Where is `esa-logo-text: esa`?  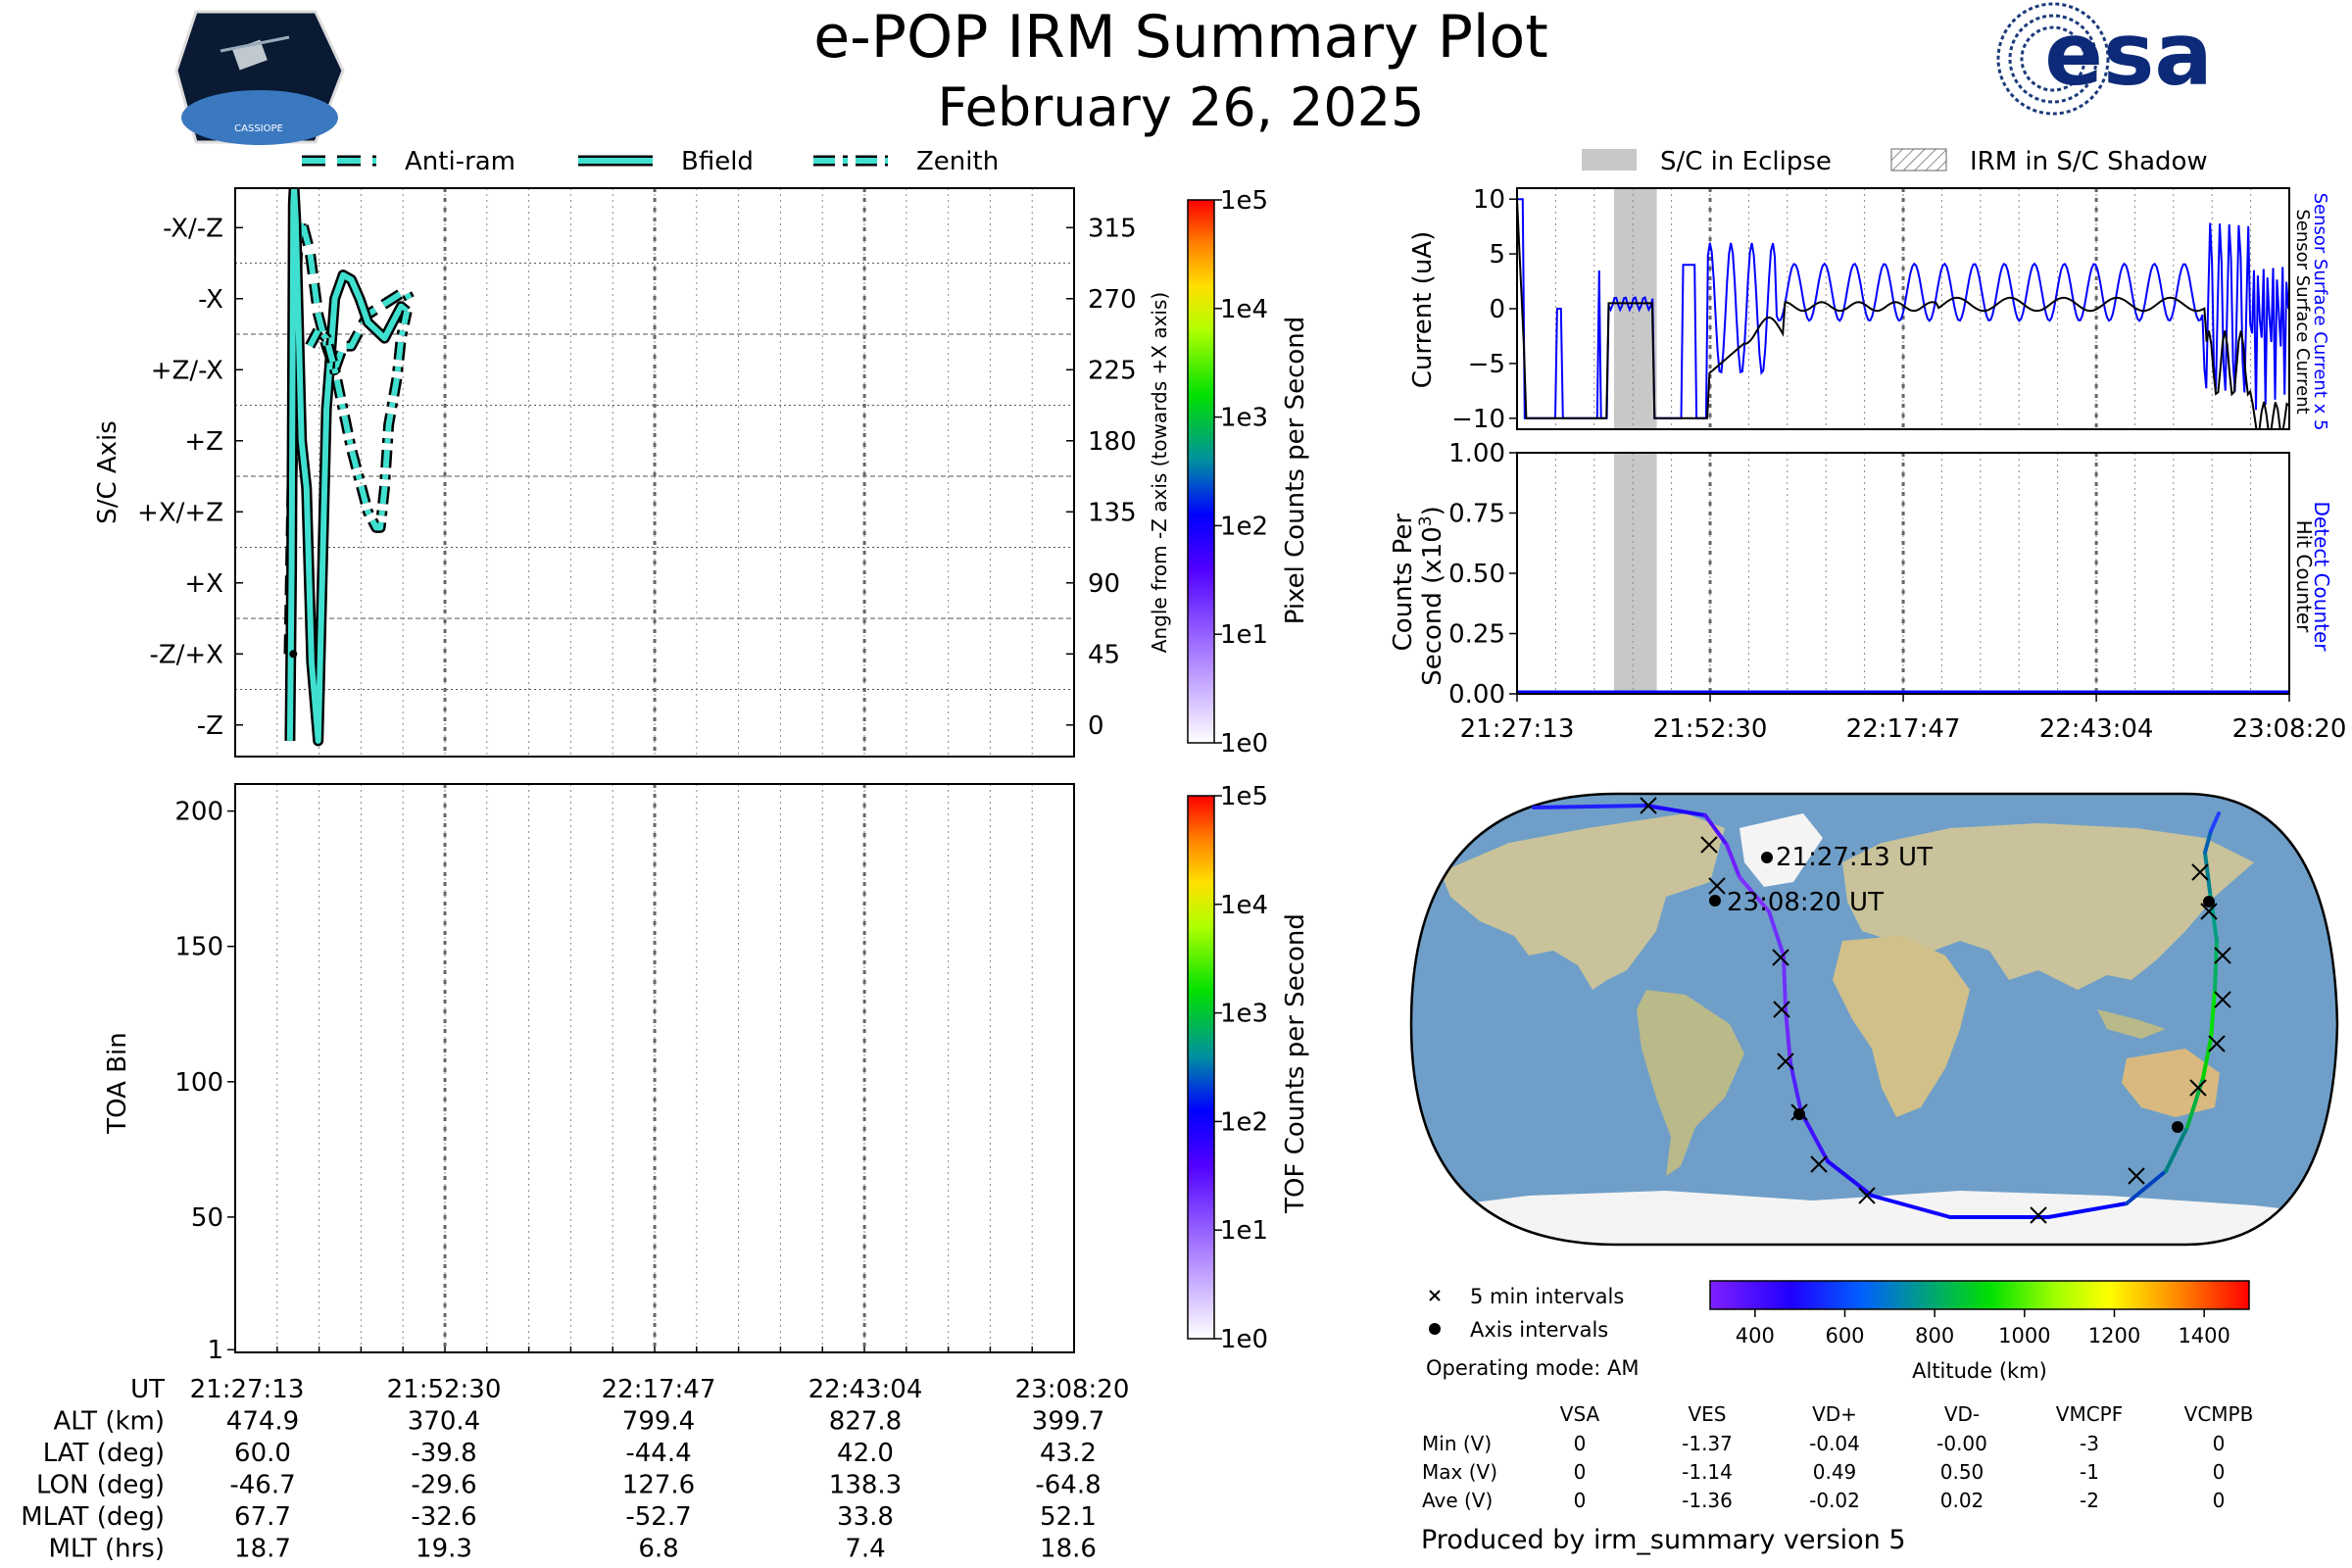
esa-logo-text: esa is located at coordinates (2128, 54).